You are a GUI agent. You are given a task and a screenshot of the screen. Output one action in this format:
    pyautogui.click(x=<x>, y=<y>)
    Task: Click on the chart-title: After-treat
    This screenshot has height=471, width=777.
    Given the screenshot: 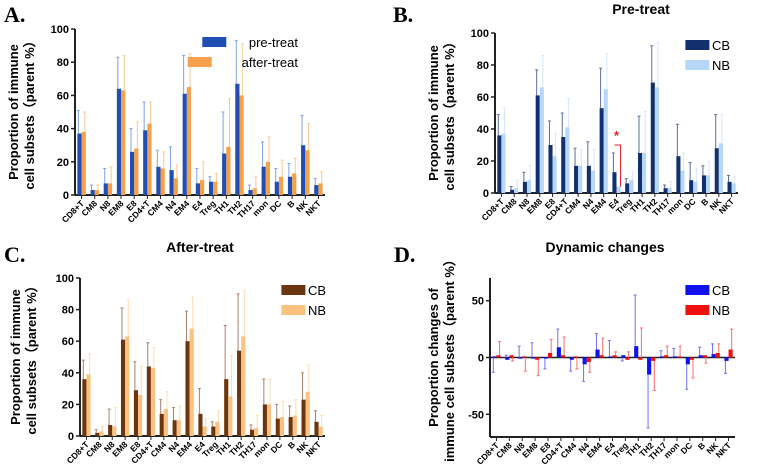 What is the action you would take?
    pyautogui.click(x=200, y=247)
    